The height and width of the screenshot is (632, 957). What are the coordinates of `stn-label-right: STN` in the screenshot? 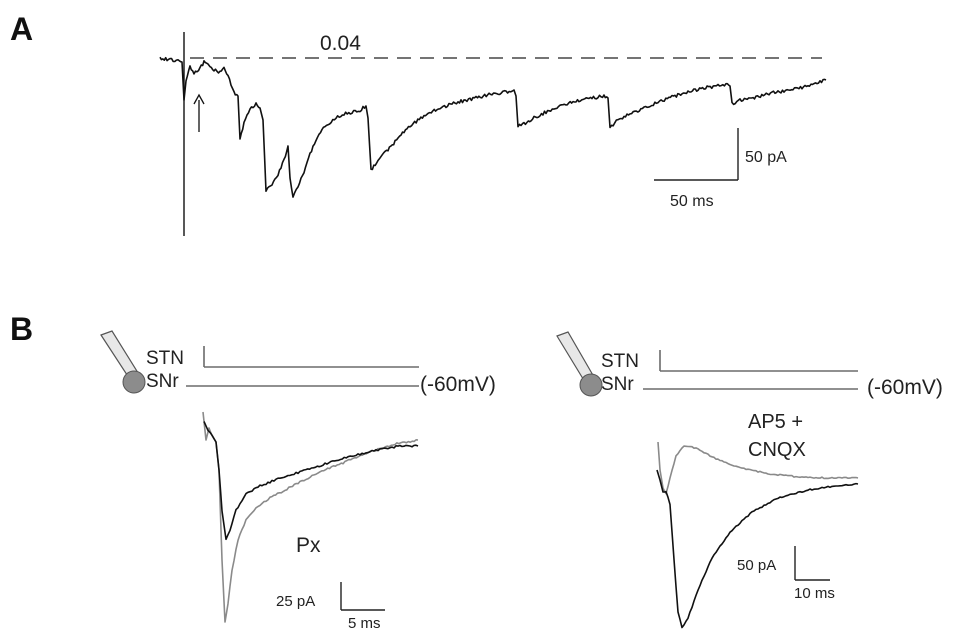 It's located at (620, 361).